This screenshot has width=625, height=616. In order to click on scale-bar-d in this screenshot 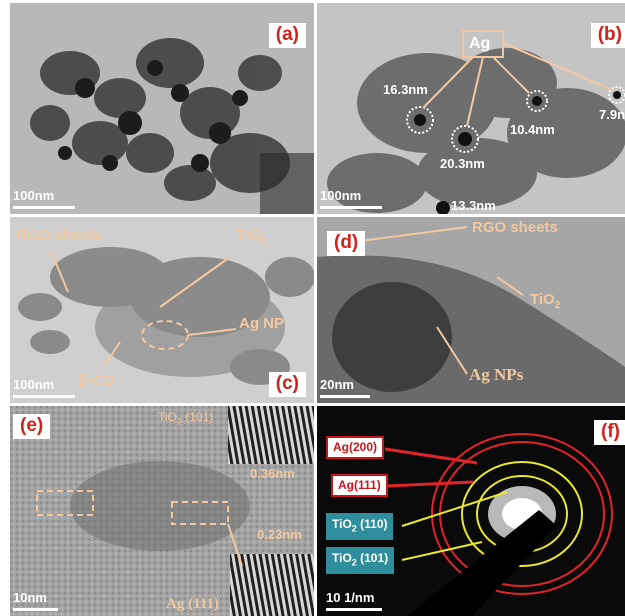, I will do `click(345, 396)`.